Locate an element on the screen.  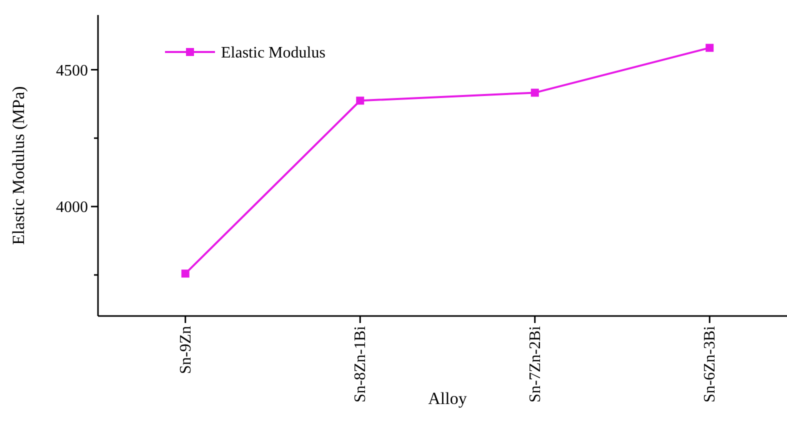
y-tick-label: 4500 is located at coordinates (72, 71).